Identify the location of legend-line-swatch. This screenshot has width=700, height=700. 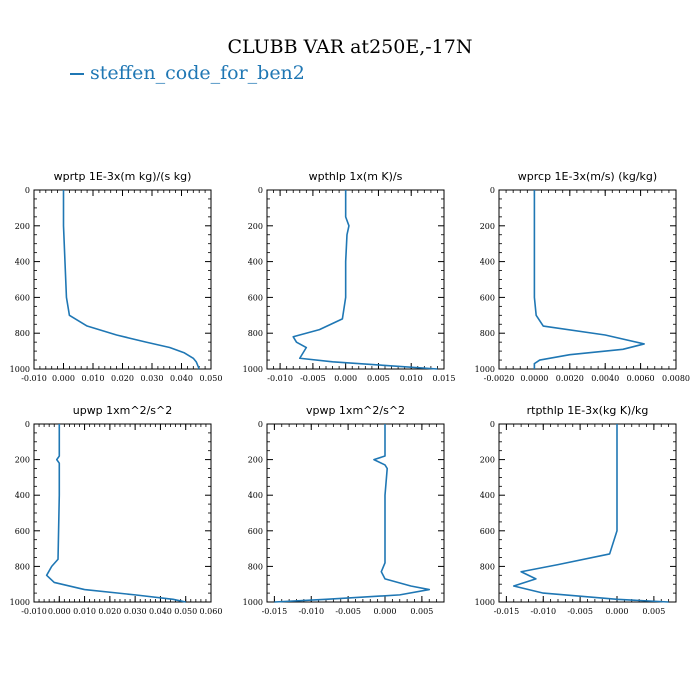
(77, 74).